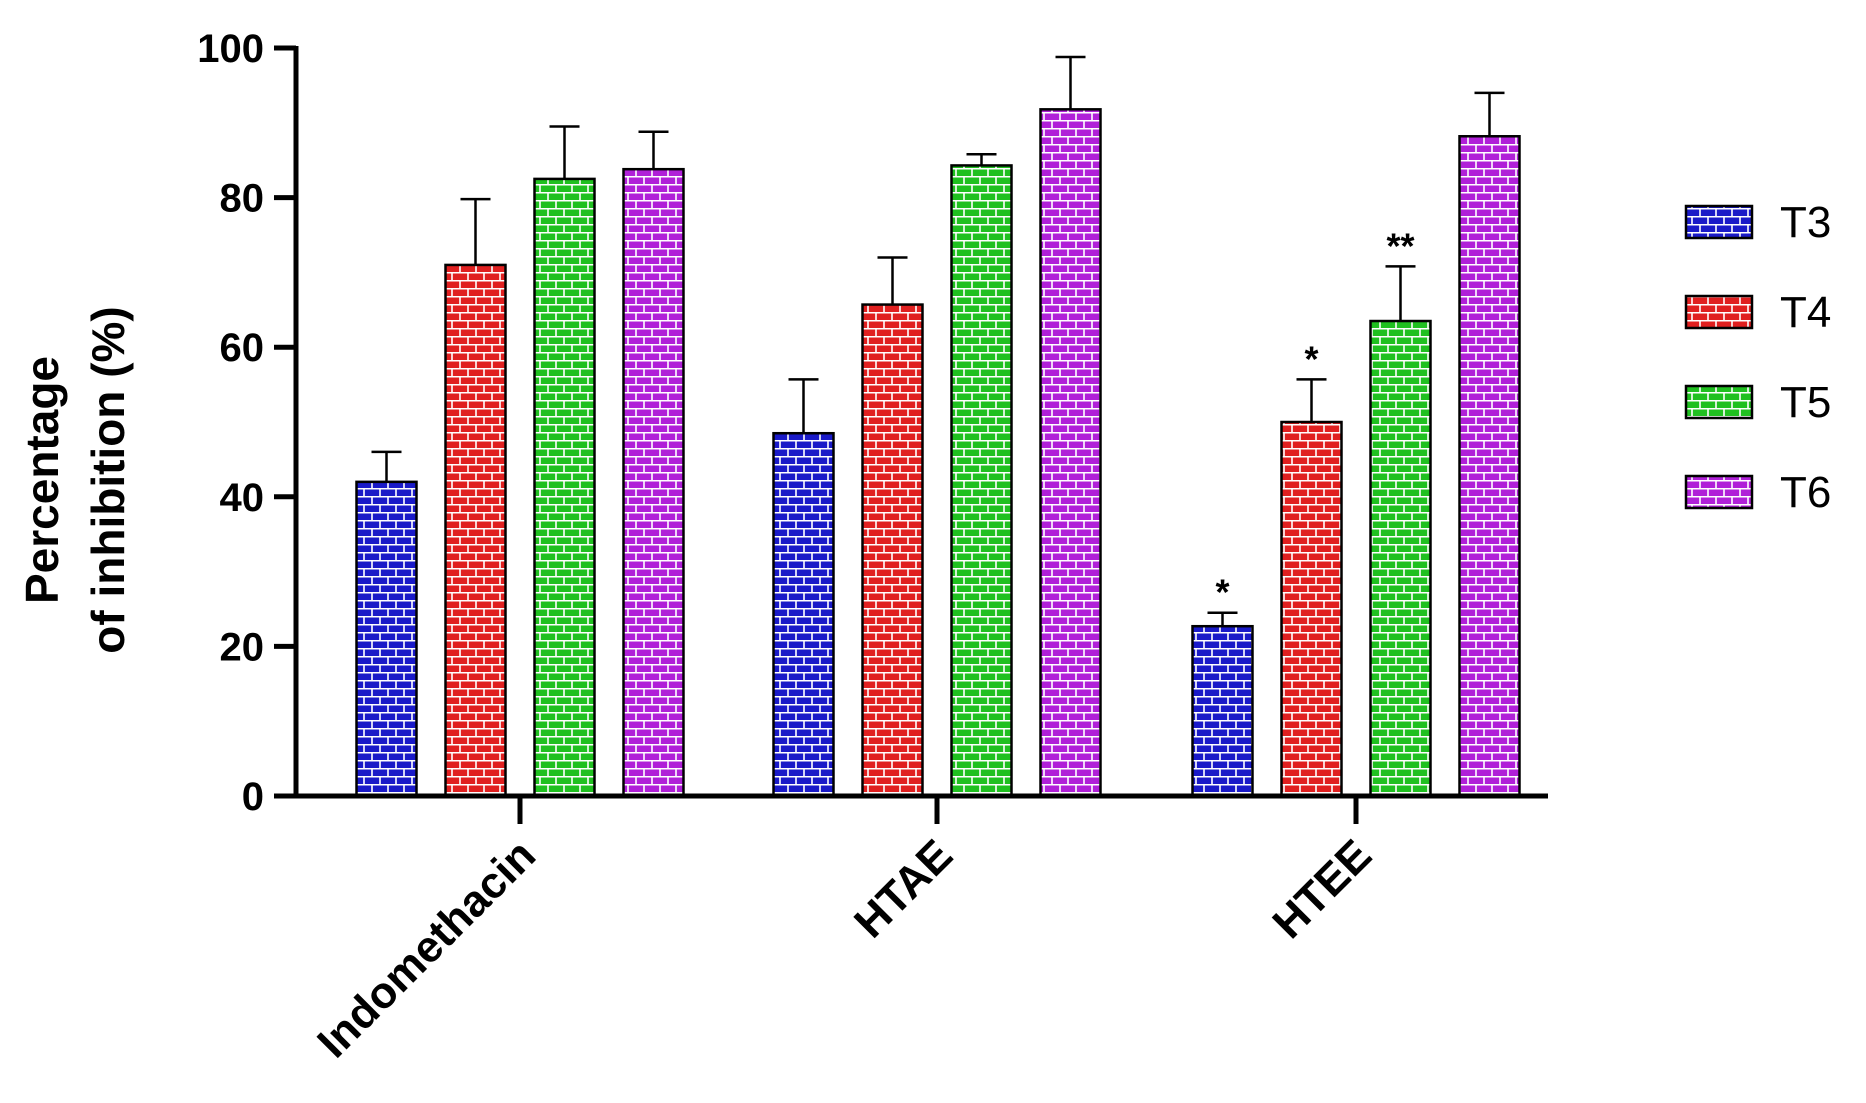 Image resolution: width=1866 pixels, height=1103 pixels. What do you see at coordinates (246, 423) in the screenshot?
I see `y-ticks: 0 20 40 60 80 100` at bounding box center [246, 423].